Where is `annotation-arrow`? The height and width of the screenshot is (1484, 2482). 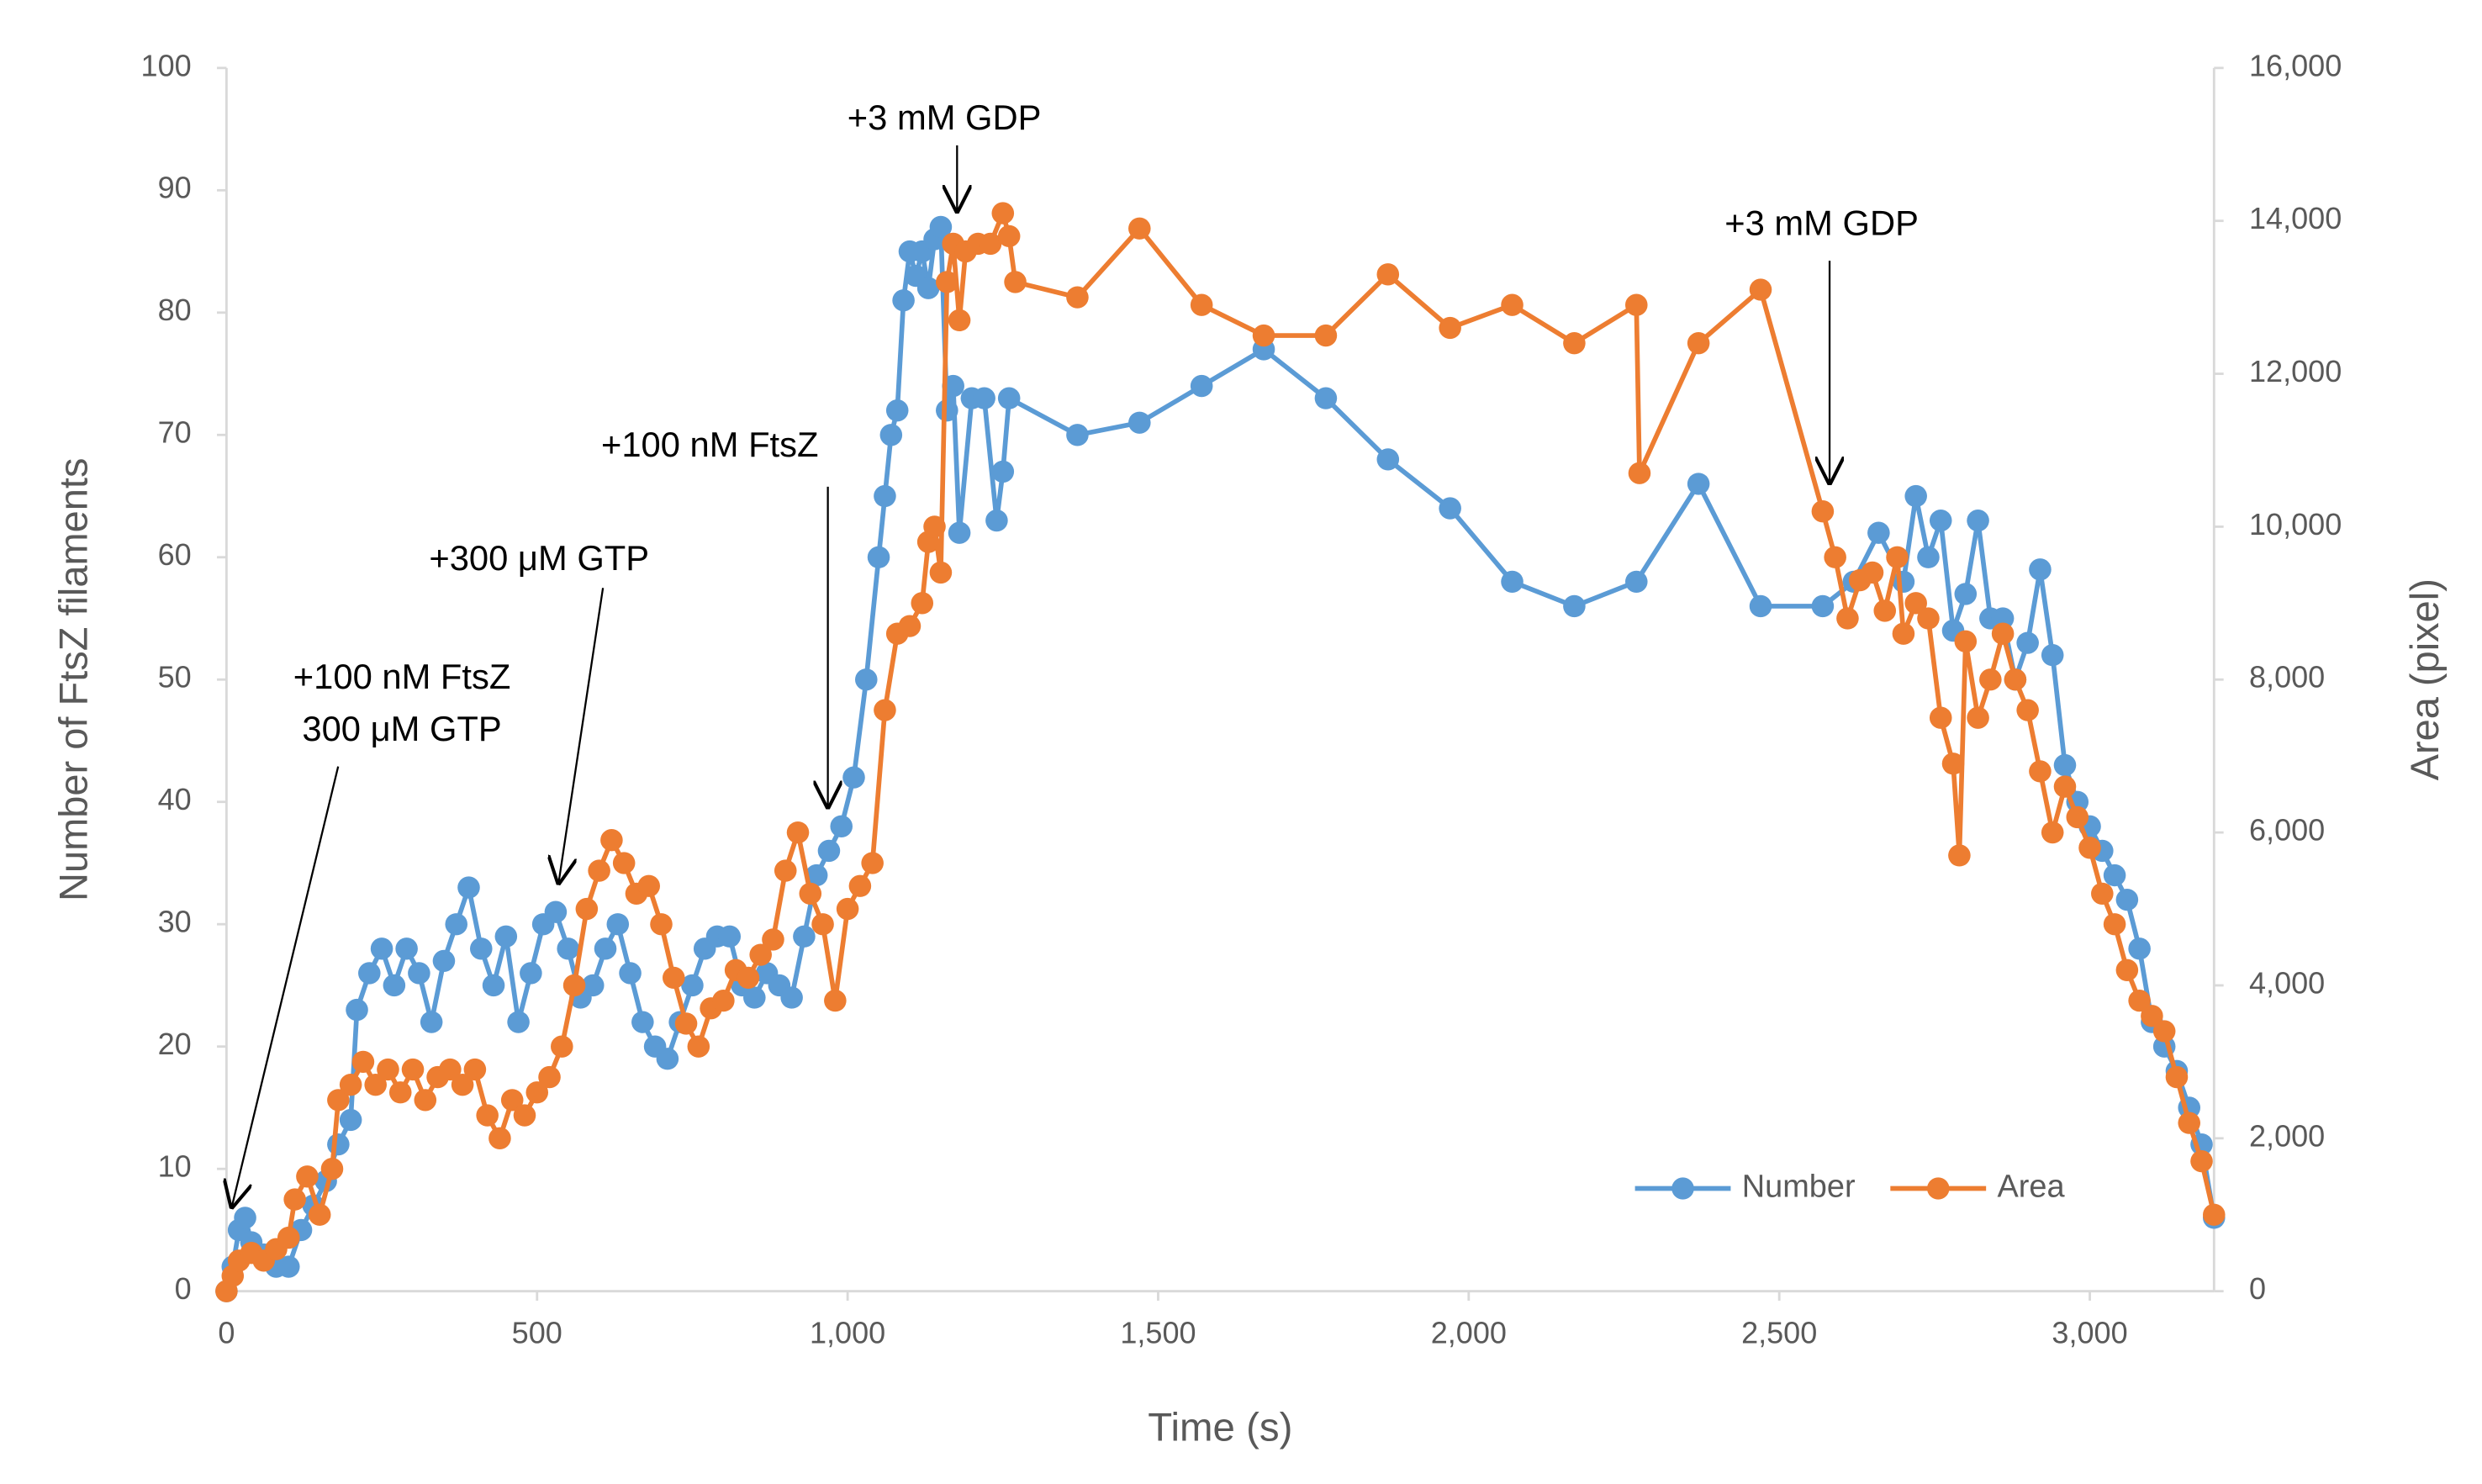
annotation-arrow is located at coordinates (285, 987).